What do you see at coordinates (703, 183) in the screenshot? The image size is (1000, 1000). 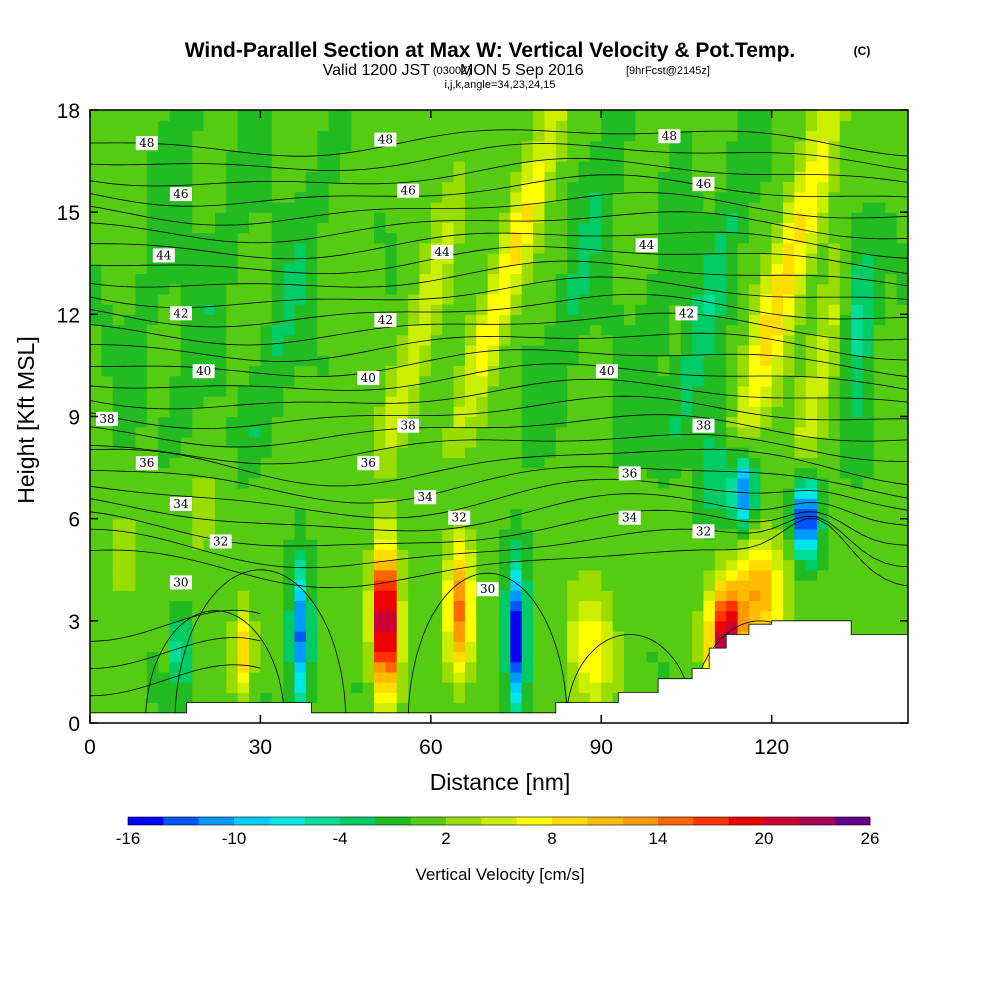 I see `contour-label-5: 46` at bounding box center [703, 183].